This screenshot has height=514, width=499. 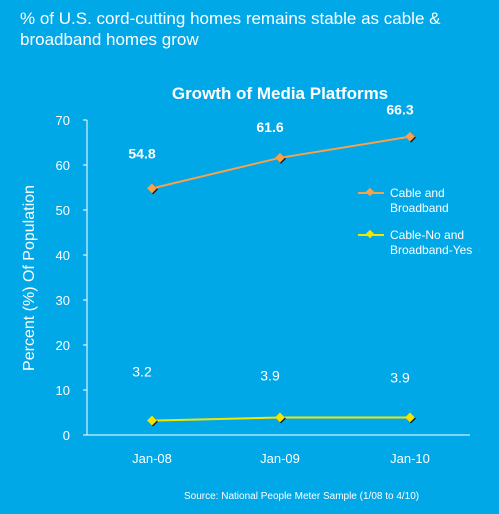 I want to click on y-tick-label: 60, so click(x=63, y=165).